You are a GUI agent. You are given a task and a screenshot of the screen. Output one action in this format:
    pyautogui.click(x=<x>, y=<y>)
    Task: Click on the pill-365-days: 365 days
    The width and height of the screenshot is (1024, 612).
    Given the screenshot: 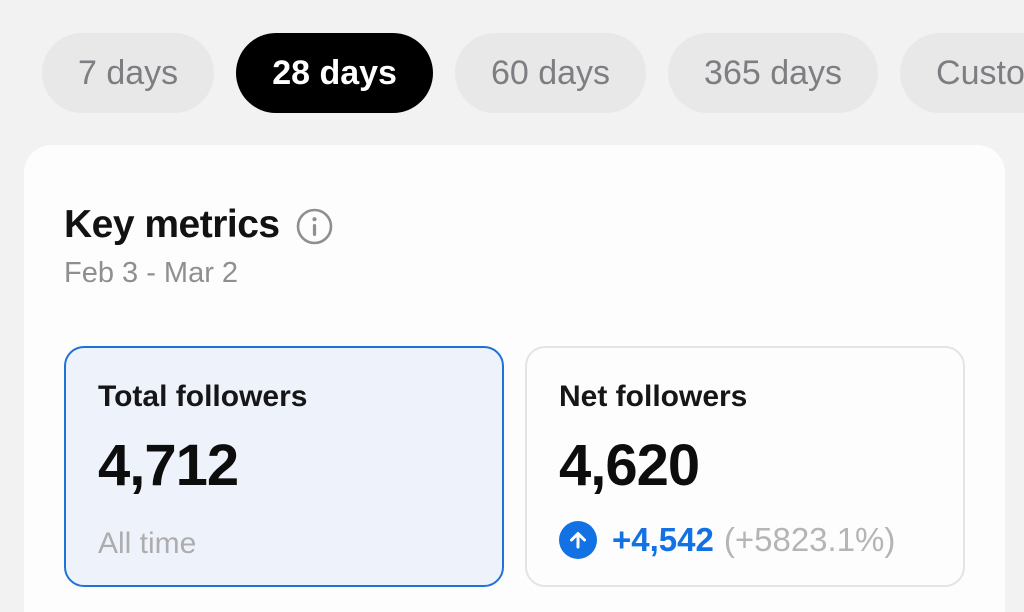 What is the action you would take?
    pyautogui.click(x=773, y=73)
    